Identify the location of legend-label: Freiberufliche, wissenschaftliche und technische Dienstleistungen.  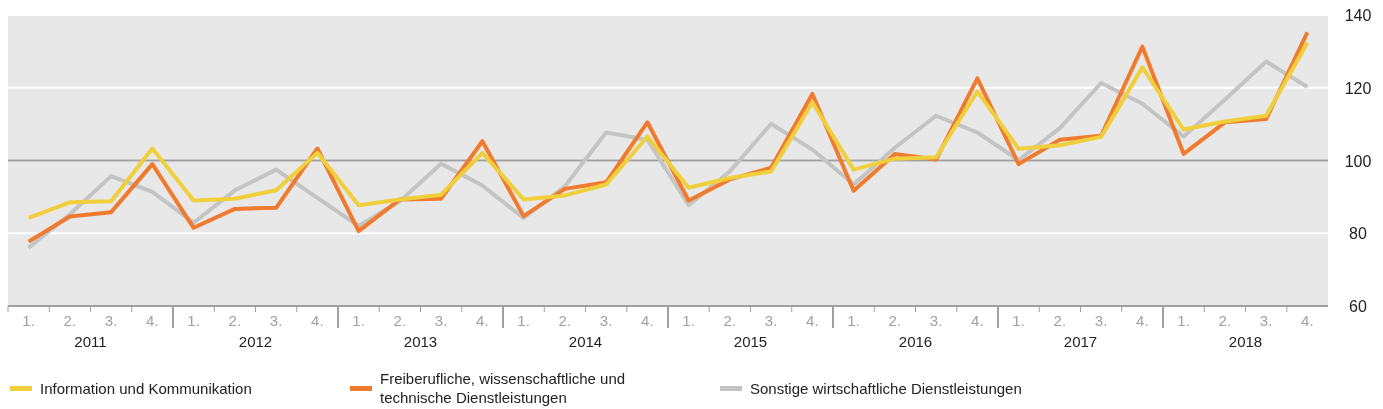
(503, 388).